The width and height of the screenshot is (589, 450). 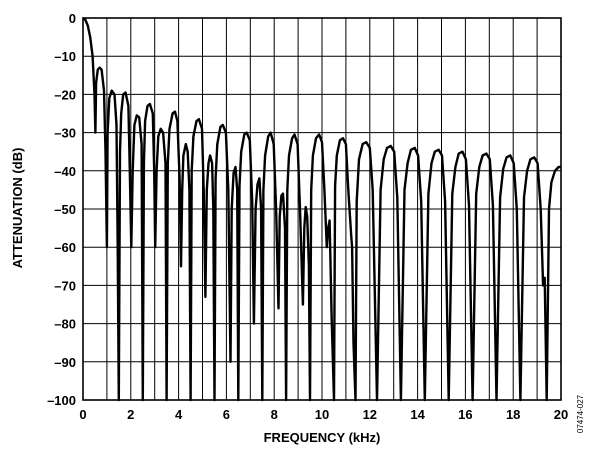 I want to click on x-tick-label: 20, so click(x=561, y=414).